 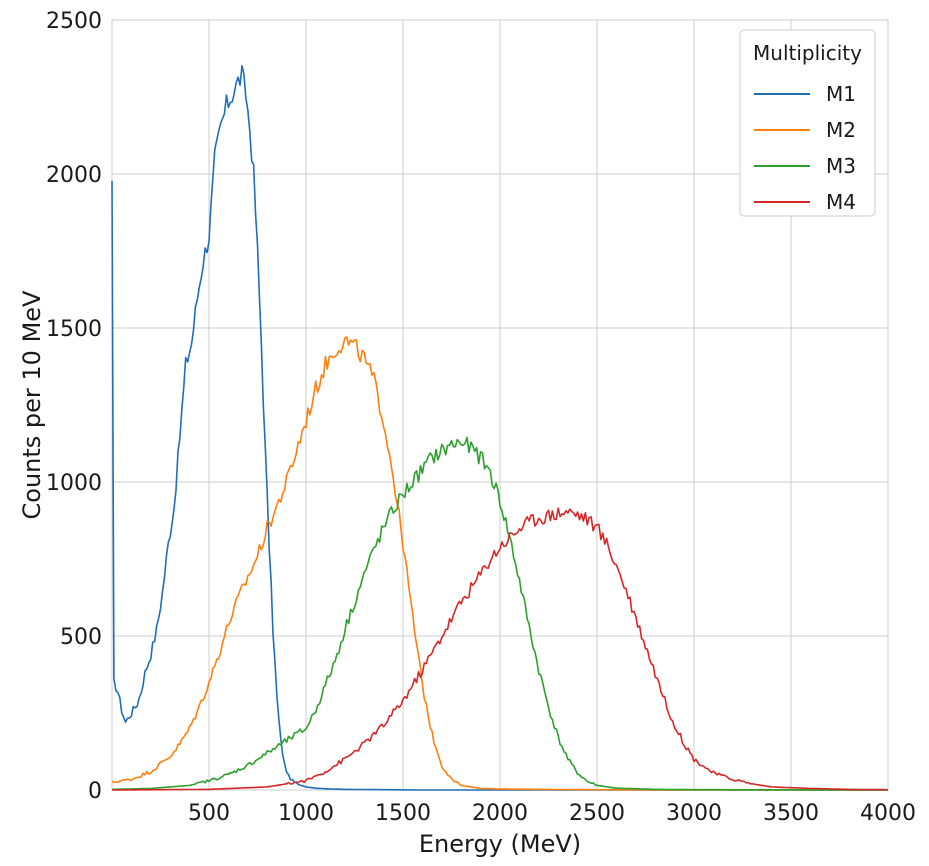 What do you see at coordinates (694, 813) in the screenshot?
I see `x-tick-label: 3000` at bounding box center [694, 813].